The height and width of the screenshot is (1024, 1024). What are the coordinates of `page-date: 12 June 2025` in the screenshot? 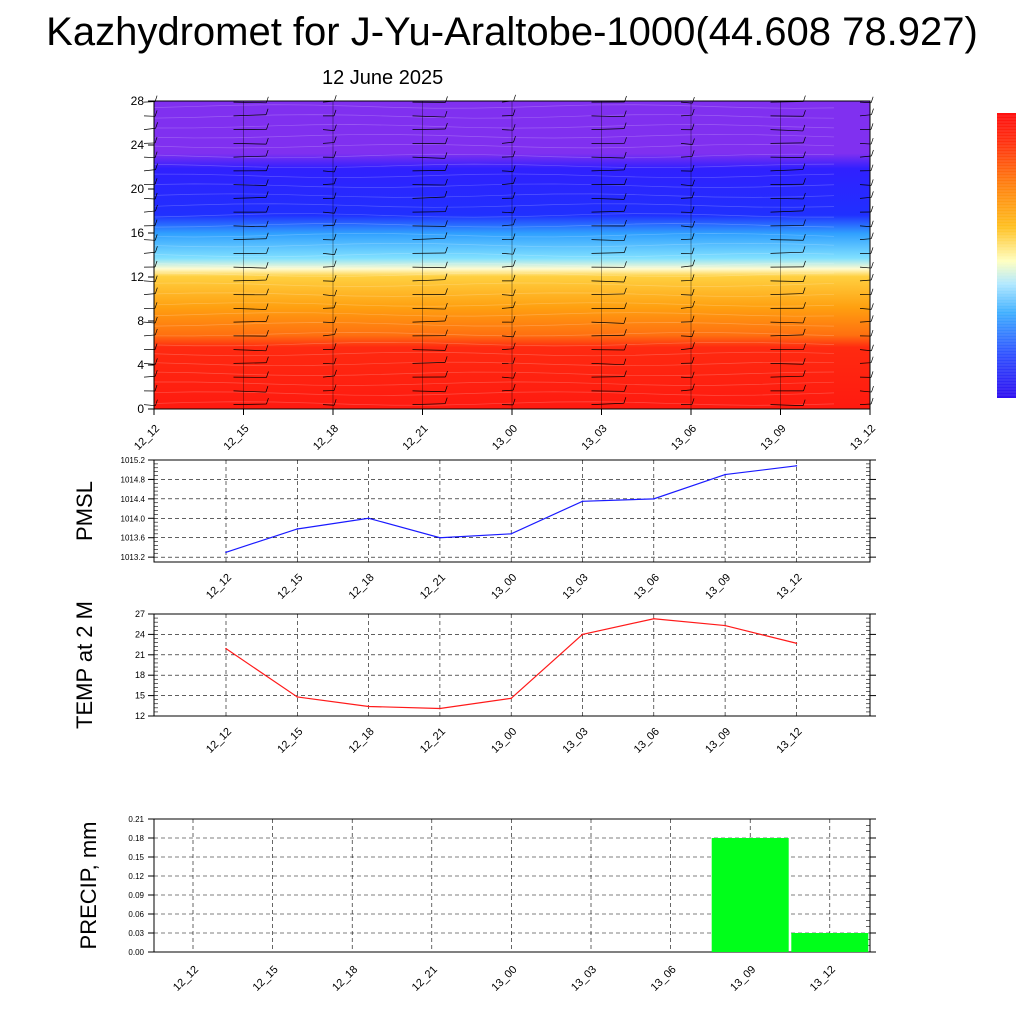 It's located at (383, 78).